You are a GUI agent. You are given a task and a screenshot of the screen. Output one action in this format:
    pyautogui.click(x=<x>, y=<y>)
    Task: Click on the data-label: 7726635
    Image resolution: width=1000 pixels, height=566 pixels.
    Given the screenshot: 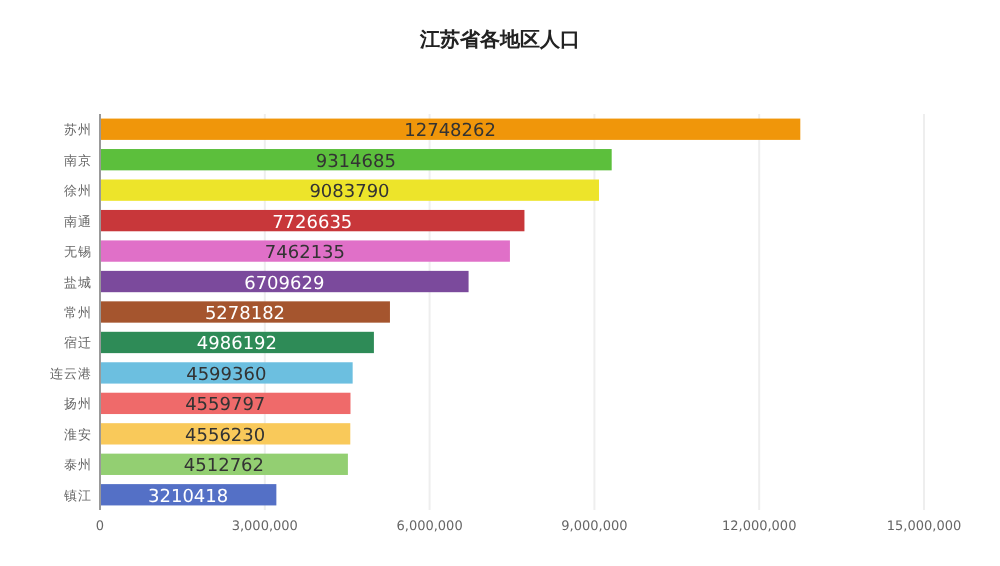 What is the action you would take?
    pyautogui.click(x=312, y=223)
    